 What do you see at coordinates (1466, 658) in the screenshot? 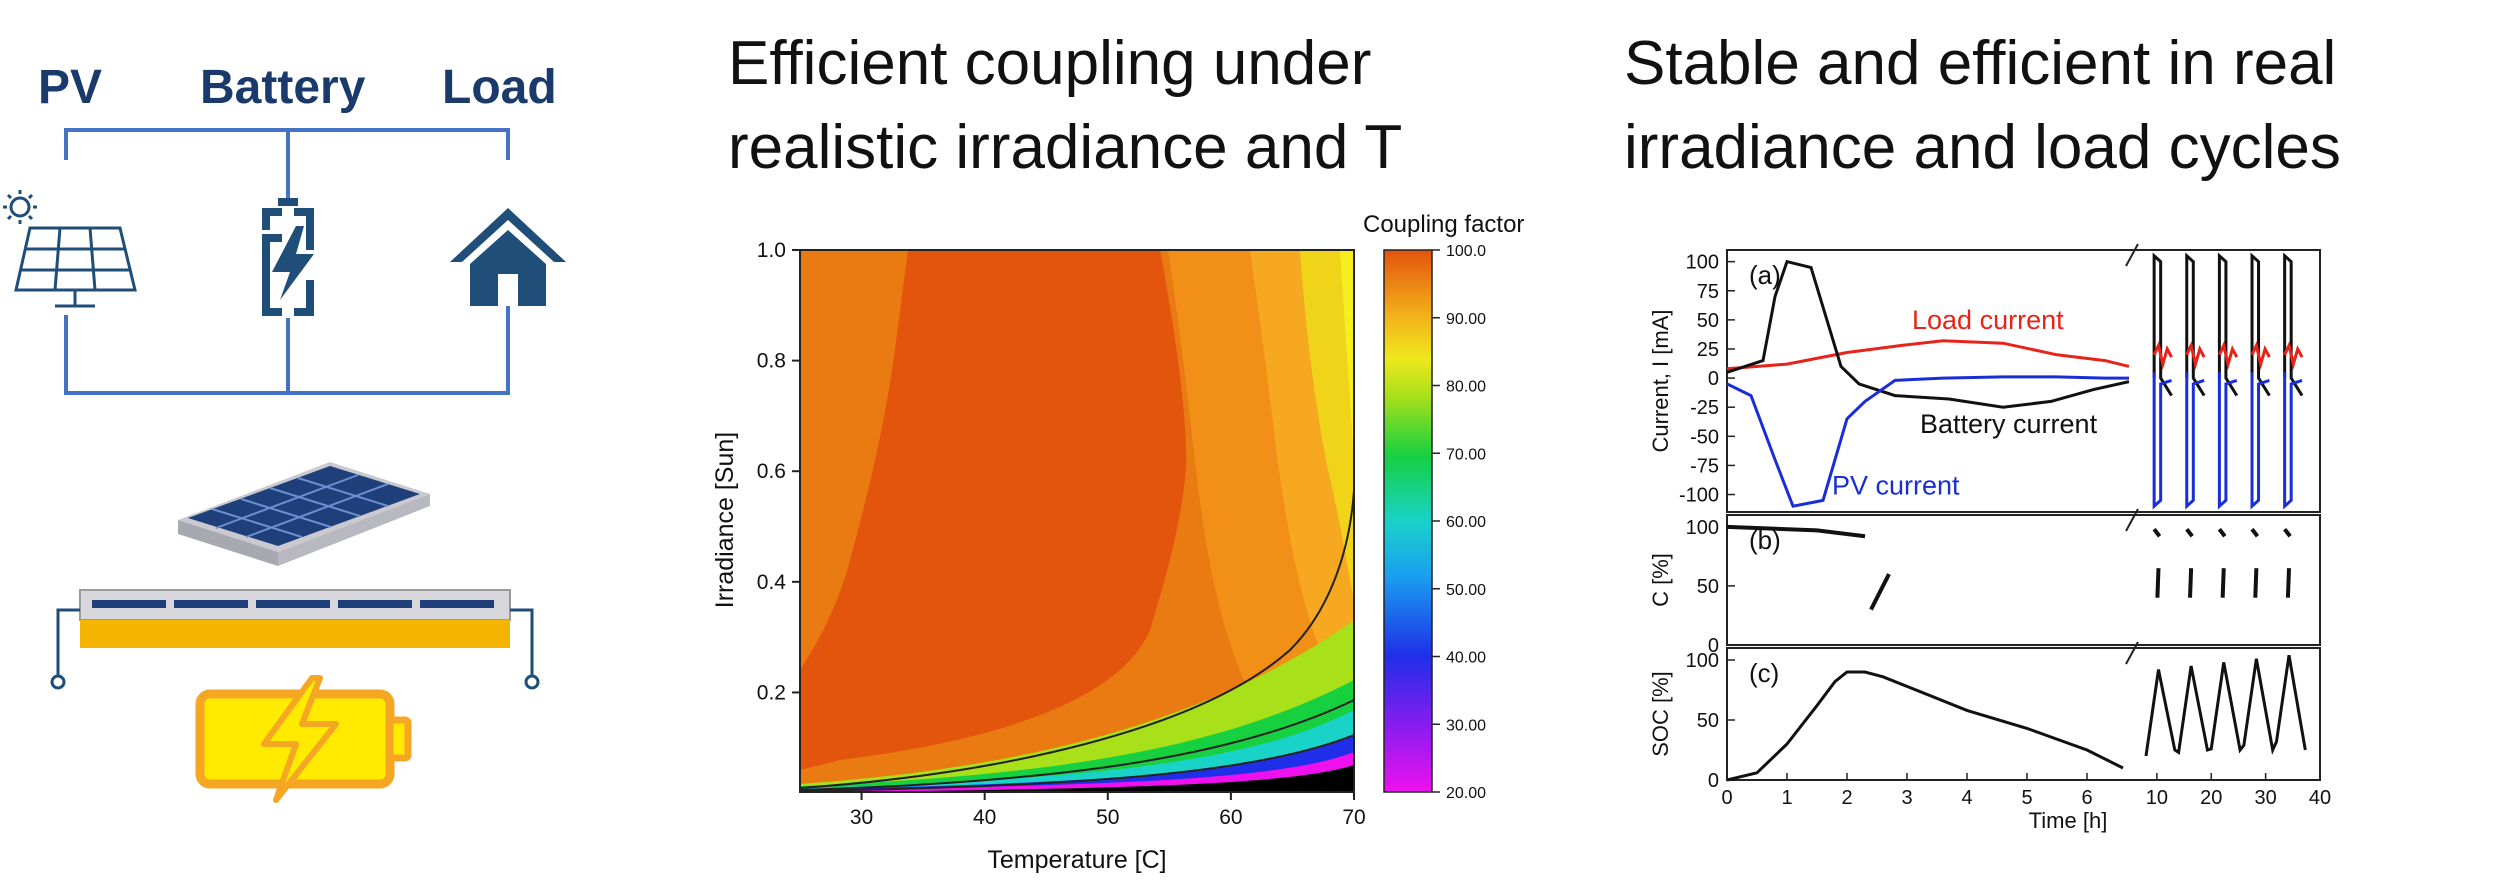
I see `colorbar-tick-label: 40.00` at bounding box center [1466, 658].